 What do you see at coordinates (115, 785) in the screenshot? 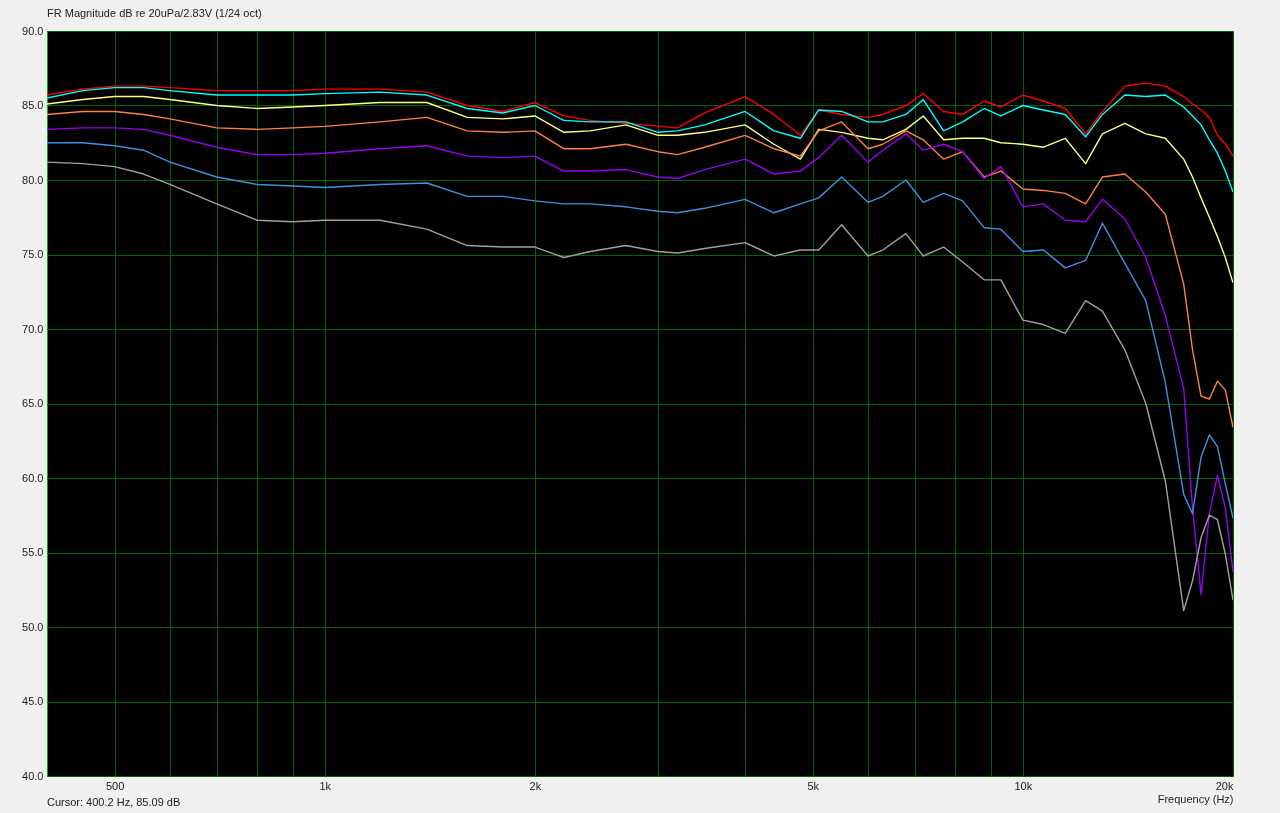
I see `x-tick-label: 500` at bounding box center [115, 785].